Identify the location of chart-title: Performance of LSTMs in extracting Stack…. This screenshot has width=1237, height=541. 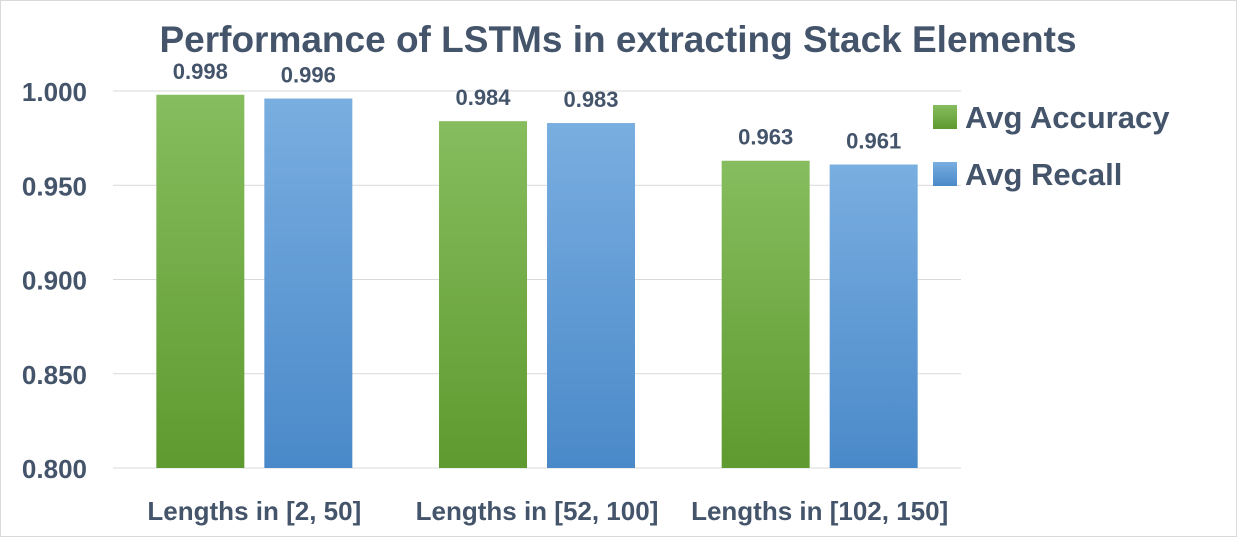
(617, 39).